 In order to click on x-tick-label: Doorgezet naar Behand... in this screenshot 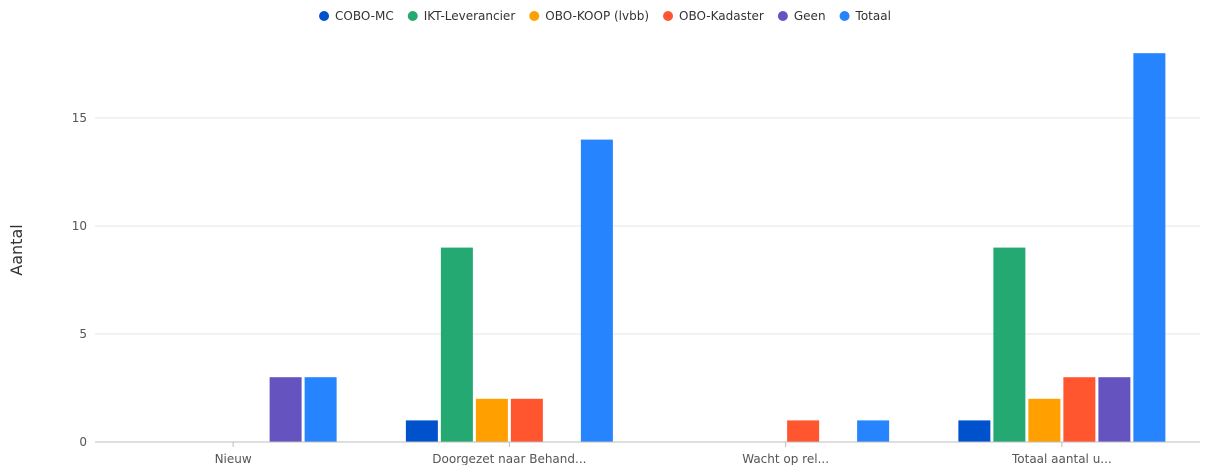, I will do `click(509, 458)`.